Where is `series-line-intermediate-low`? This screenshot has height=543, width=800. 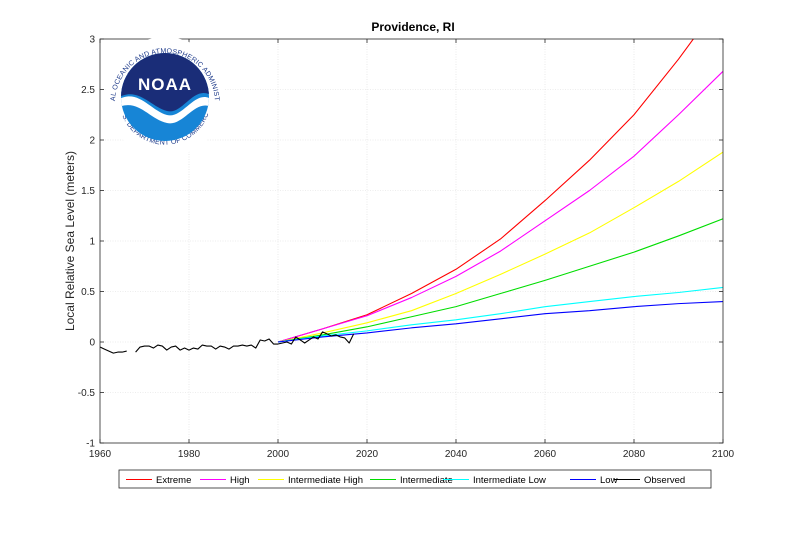
series-line-intermediate-low is located at coordinates (500, 314).